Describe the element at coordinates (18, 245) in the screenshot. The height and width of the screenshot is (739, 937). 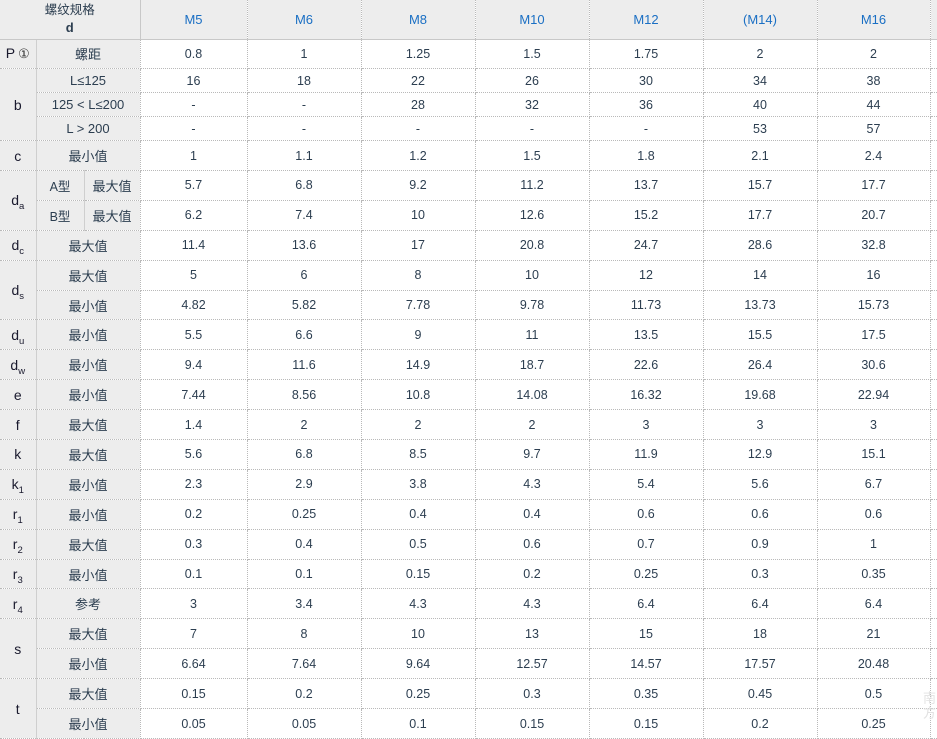
I see `row-symbol-dc: dc` at that location.